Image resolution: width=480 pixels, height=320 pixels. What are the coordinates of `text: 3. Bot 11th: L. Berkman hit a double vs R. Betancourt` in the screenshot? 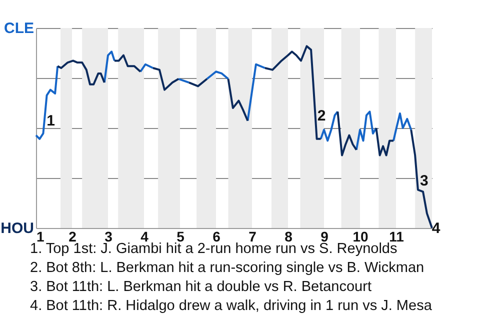 It's located at (201, 287).